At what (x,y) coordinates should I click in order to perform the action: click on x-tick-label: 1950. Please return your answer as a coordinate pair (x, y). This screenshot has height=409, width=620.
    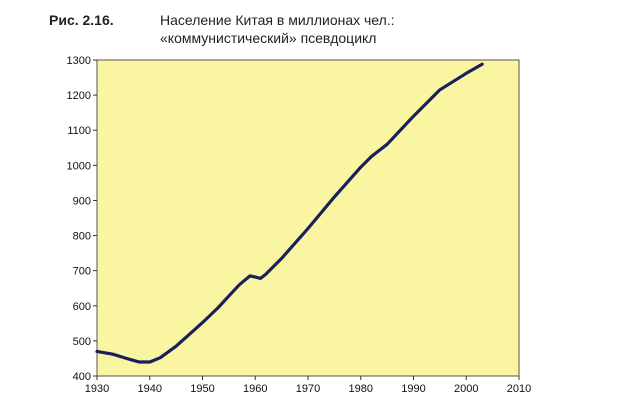
    Looking at the image, I should click on (202, 389).